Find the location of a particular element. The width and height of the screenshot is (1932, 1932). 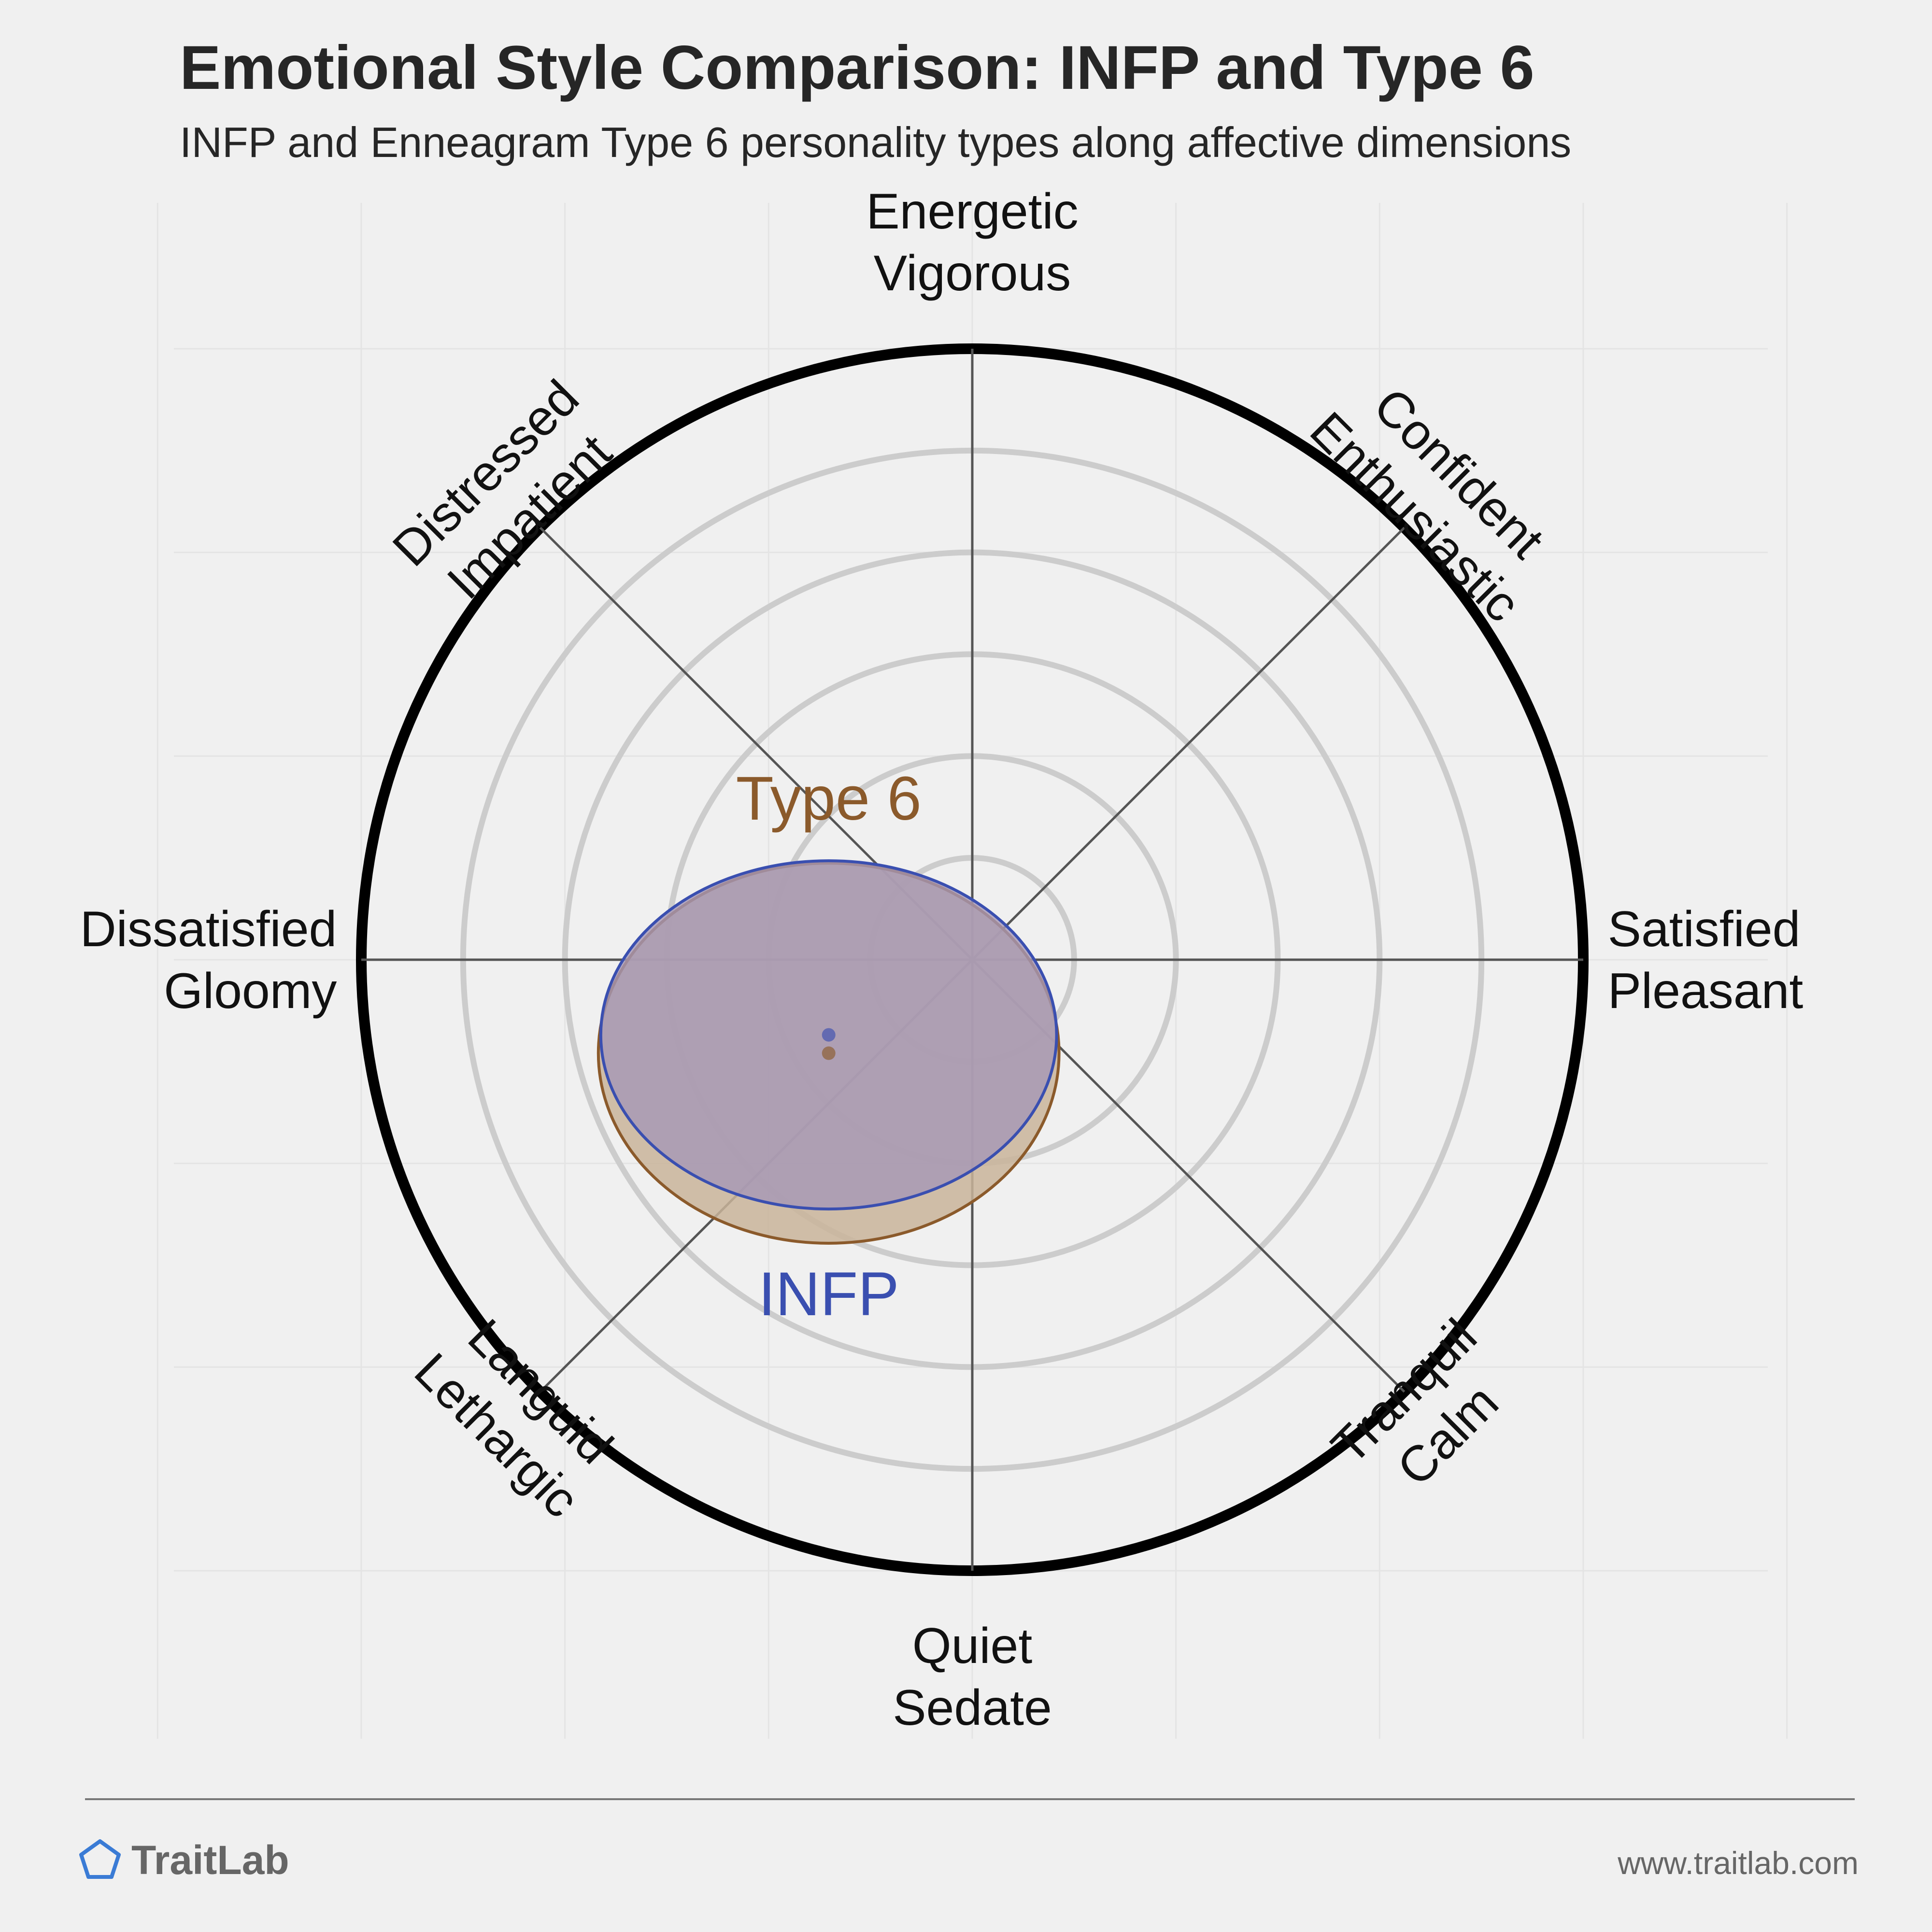

axis-label-line: Vigorous is located at coordinates (972, 273).